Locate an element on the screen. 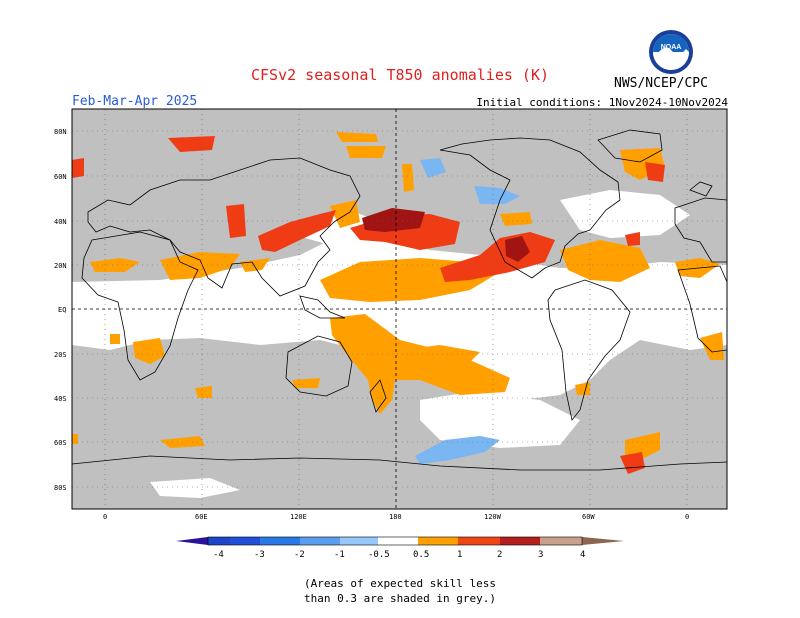 The width and height of the screenshot is (800, 618). skill-note-line2: than 0.3 are shaded in grey.) is located at coordinates (400, 598).